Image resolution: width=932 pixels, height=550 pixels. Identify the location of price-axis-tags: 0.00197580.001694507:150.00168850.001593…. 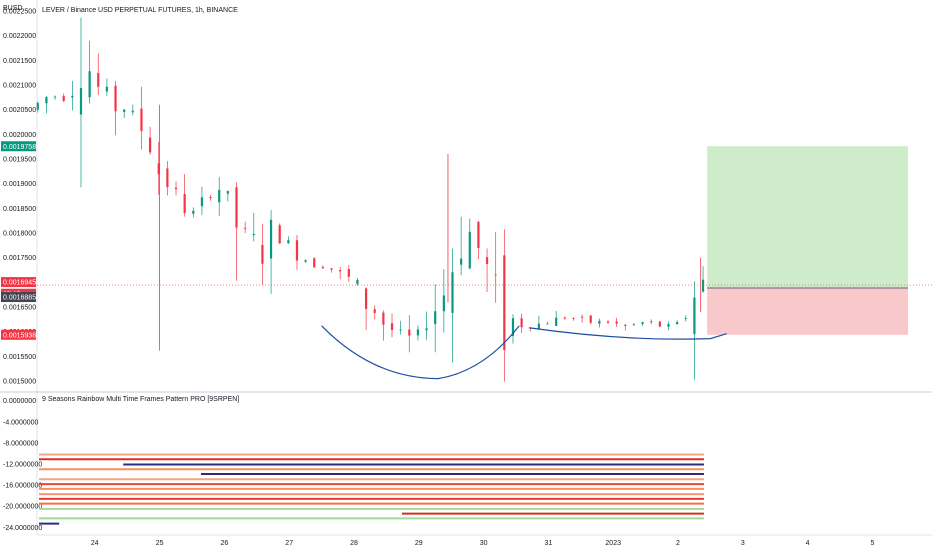
(18, 240).